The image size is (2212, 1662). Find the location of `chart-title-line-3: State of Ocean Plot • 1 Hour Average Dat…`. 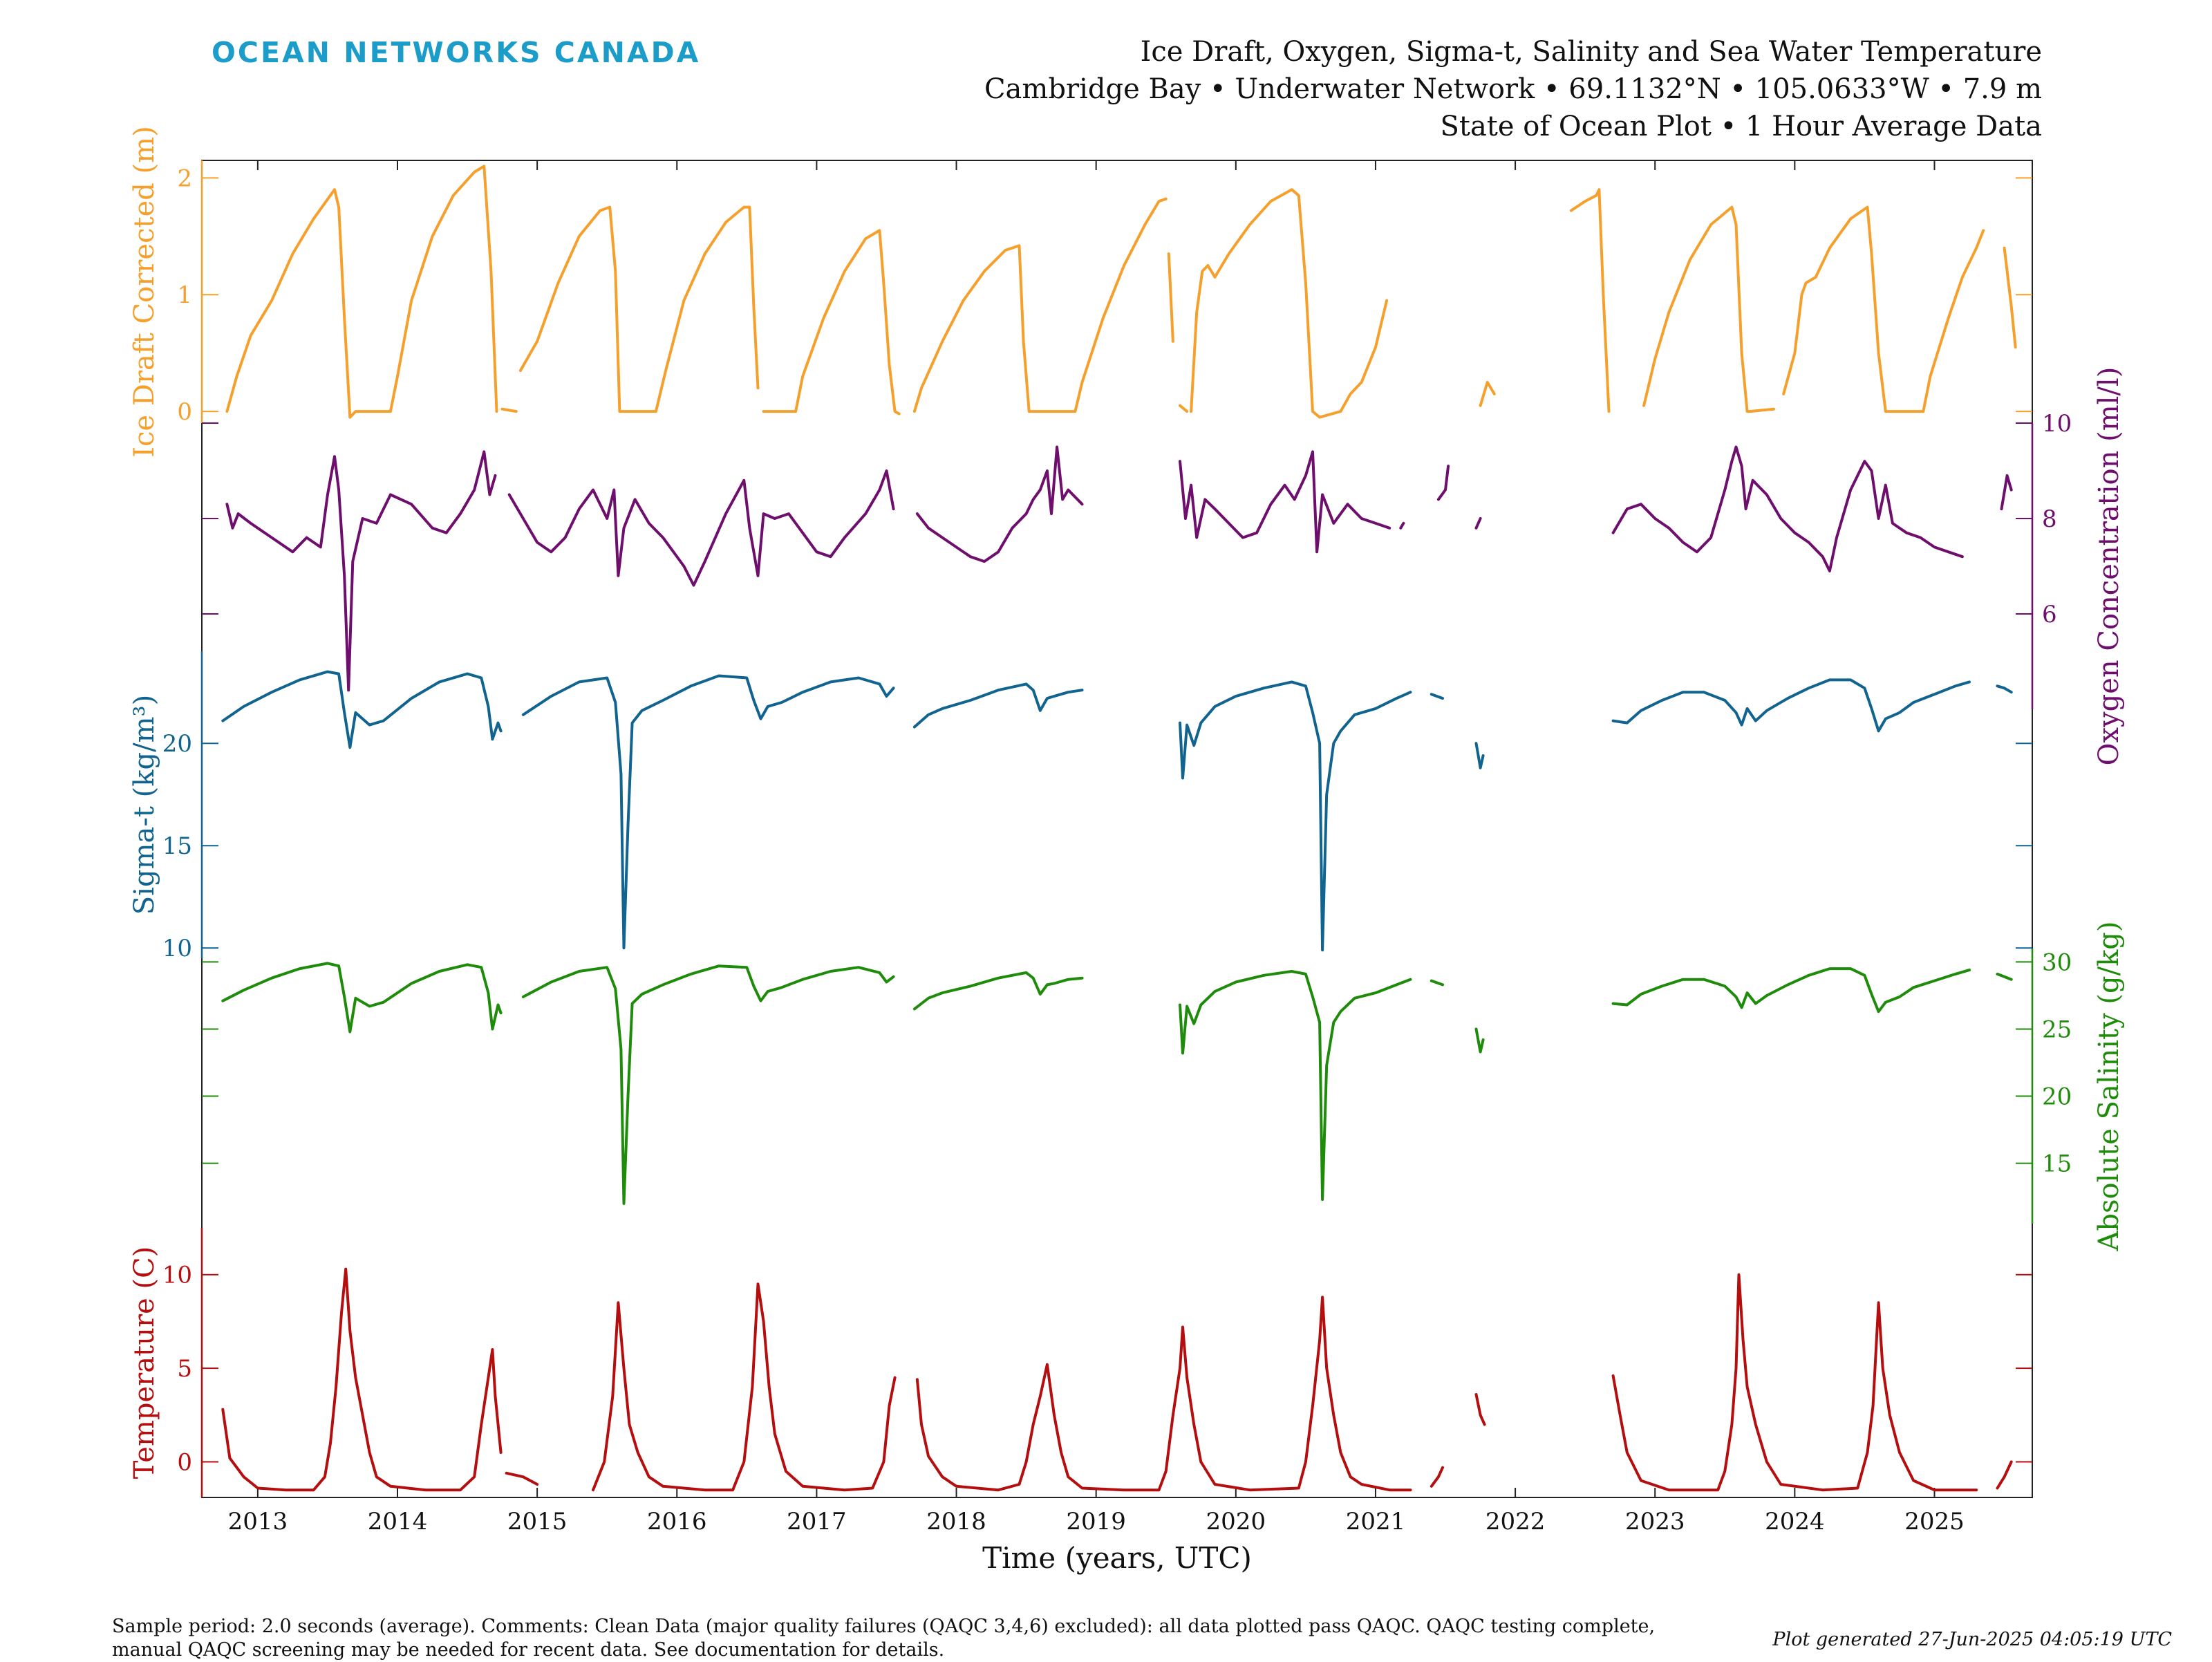

chart-title-line-3: State of Ocean Plot • 1 Hour Average Dat… is located at coordinates (1741, 127).